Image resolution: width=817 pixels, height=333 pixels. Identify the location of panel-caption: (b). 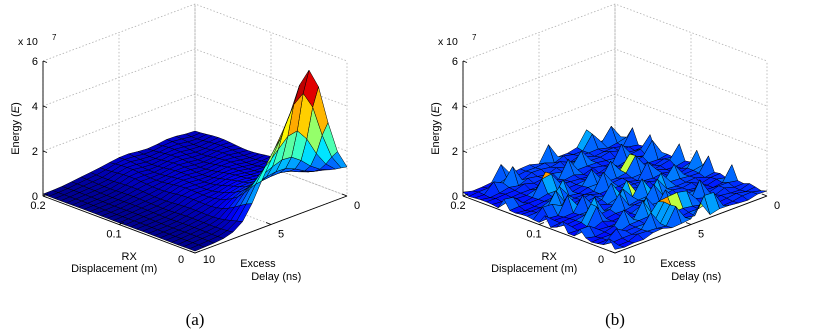
(615, 319).